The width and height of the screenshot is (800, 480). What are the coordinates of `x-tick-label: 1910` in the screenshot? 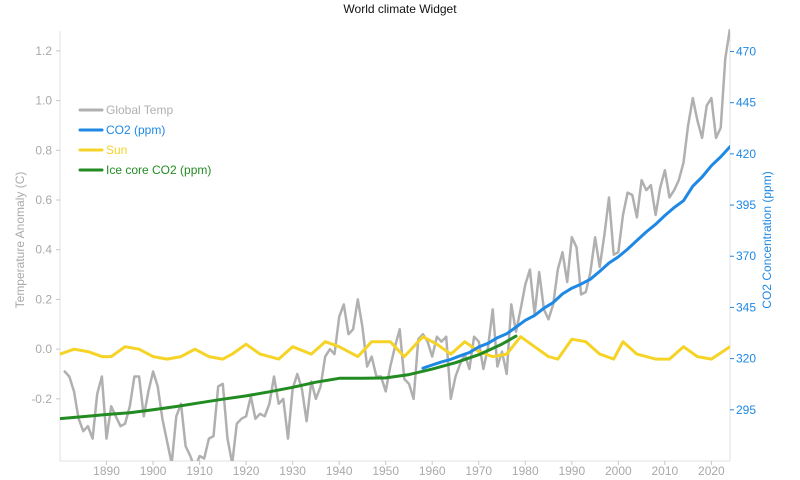 It's located at (199, 471).